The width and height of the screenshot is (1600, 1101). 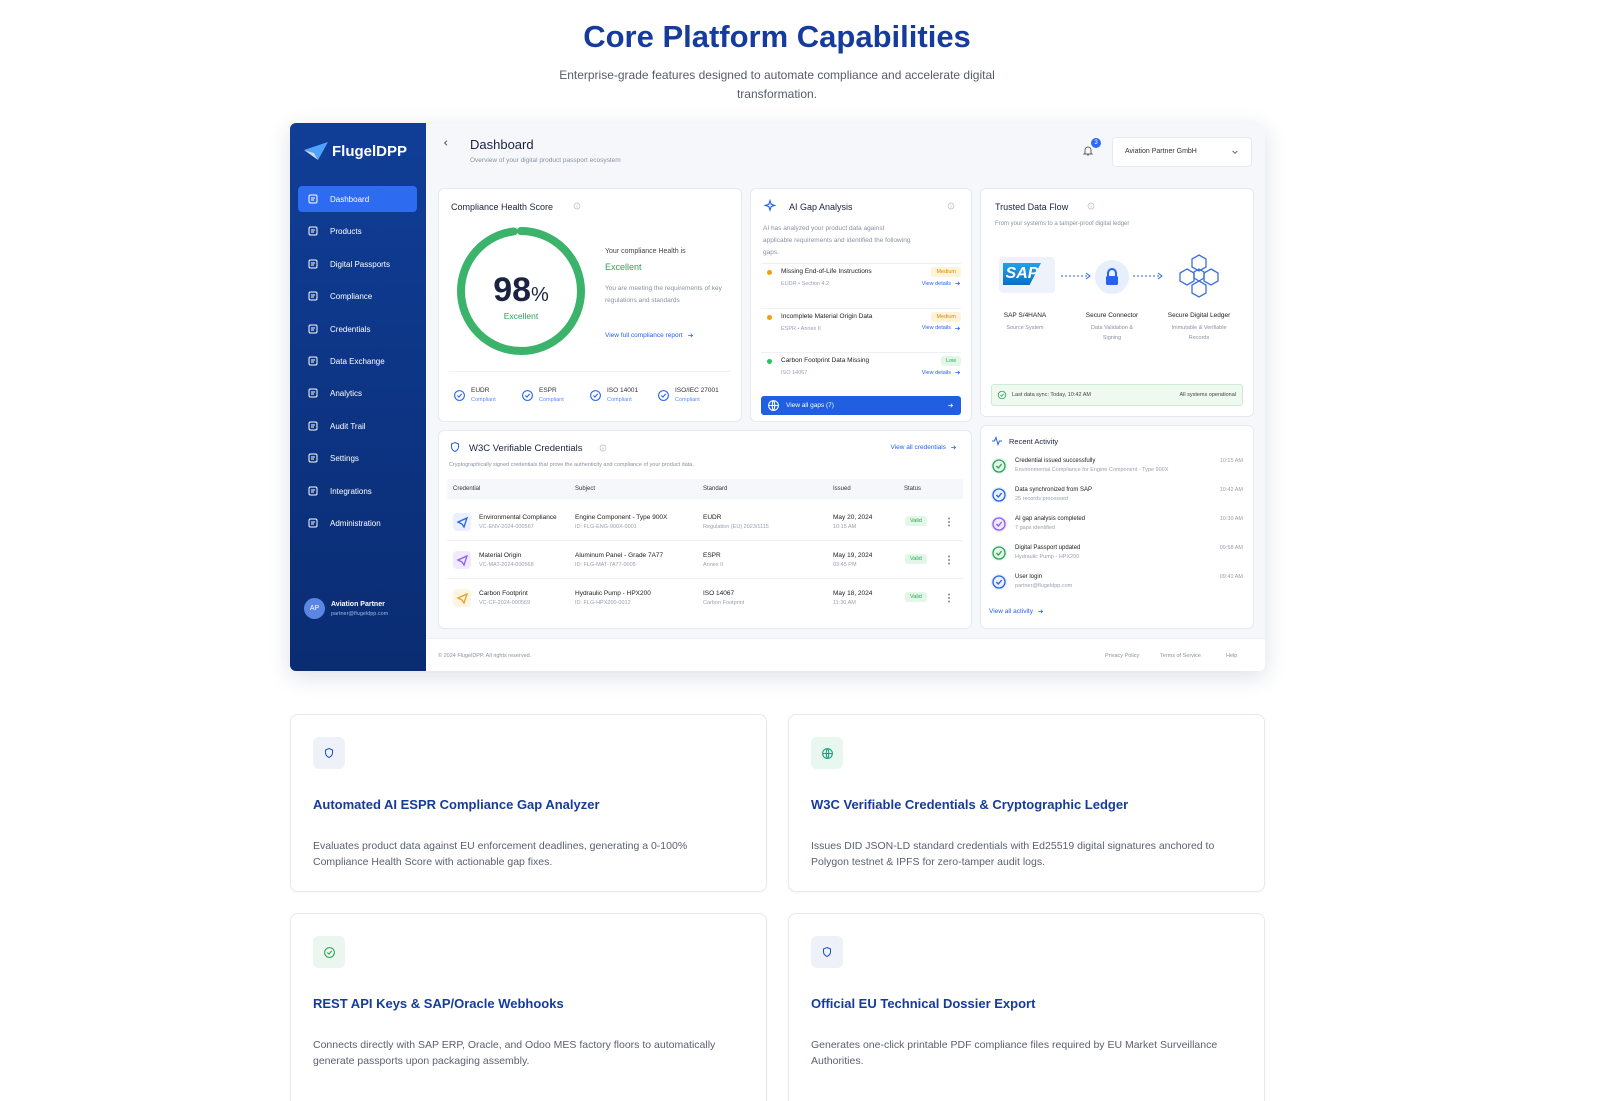 I want to click on page-title: Core Platform Capabilities, so click(x=777, y=36).